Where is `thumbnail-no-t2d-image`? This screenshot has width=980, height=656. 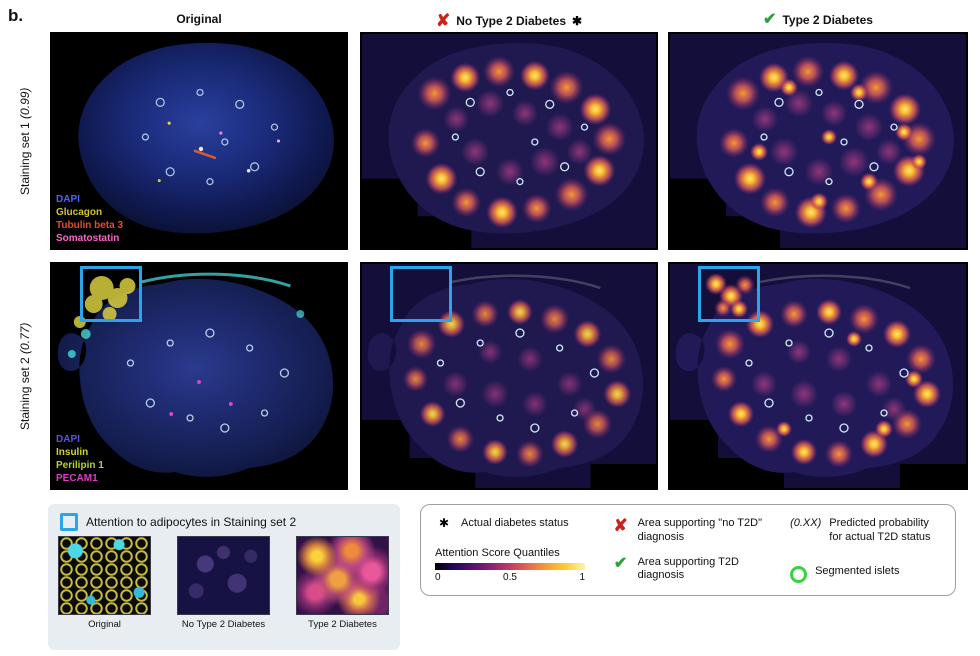 thumbnail-no-t2d-image is located at coordinates (223, 575).